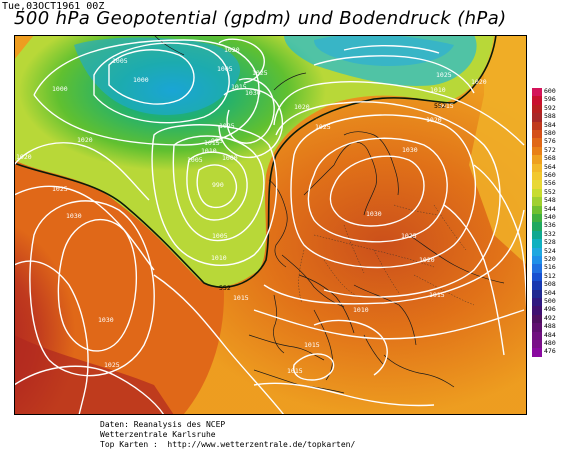 The width and height of the screenshot is (569, 454). Describe the element at coordinates (550, 166) in the screenshot. I see `legend-label: 564` at that location.